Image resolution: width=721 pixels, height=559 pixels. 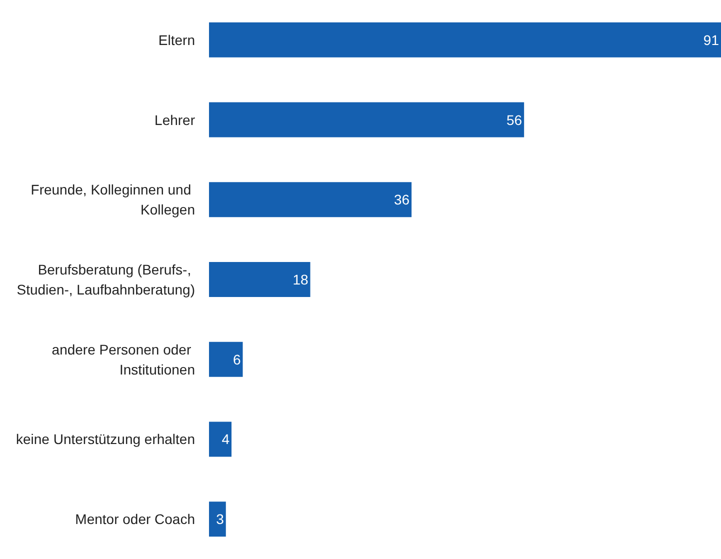 I want to click on y-tick-label: Berufsberatung (Berufs-, Studien-, Laufbahnberatung), so click(x=105, y=280).